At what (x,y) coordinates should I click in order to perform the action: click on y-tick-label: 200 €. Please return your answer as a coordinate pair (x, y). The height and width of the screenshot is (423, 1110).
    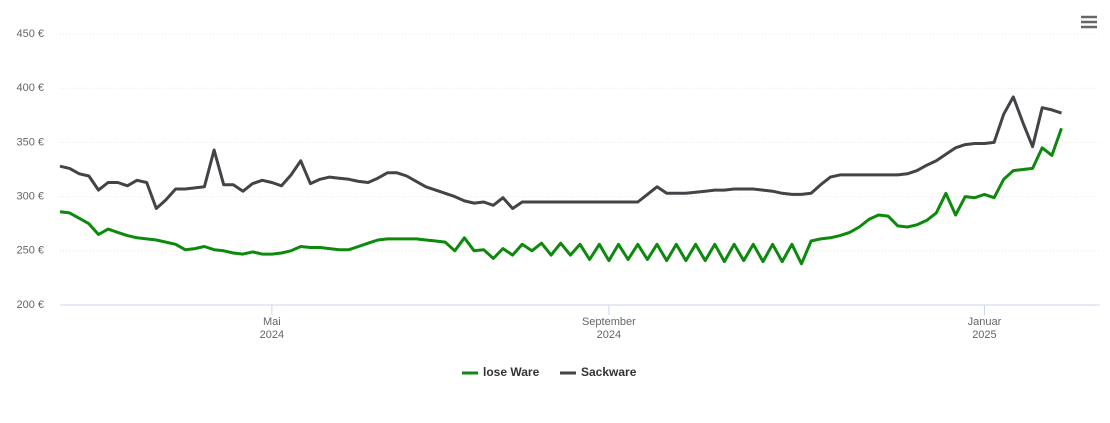
    Looking at the image, I should click on (30, 305).